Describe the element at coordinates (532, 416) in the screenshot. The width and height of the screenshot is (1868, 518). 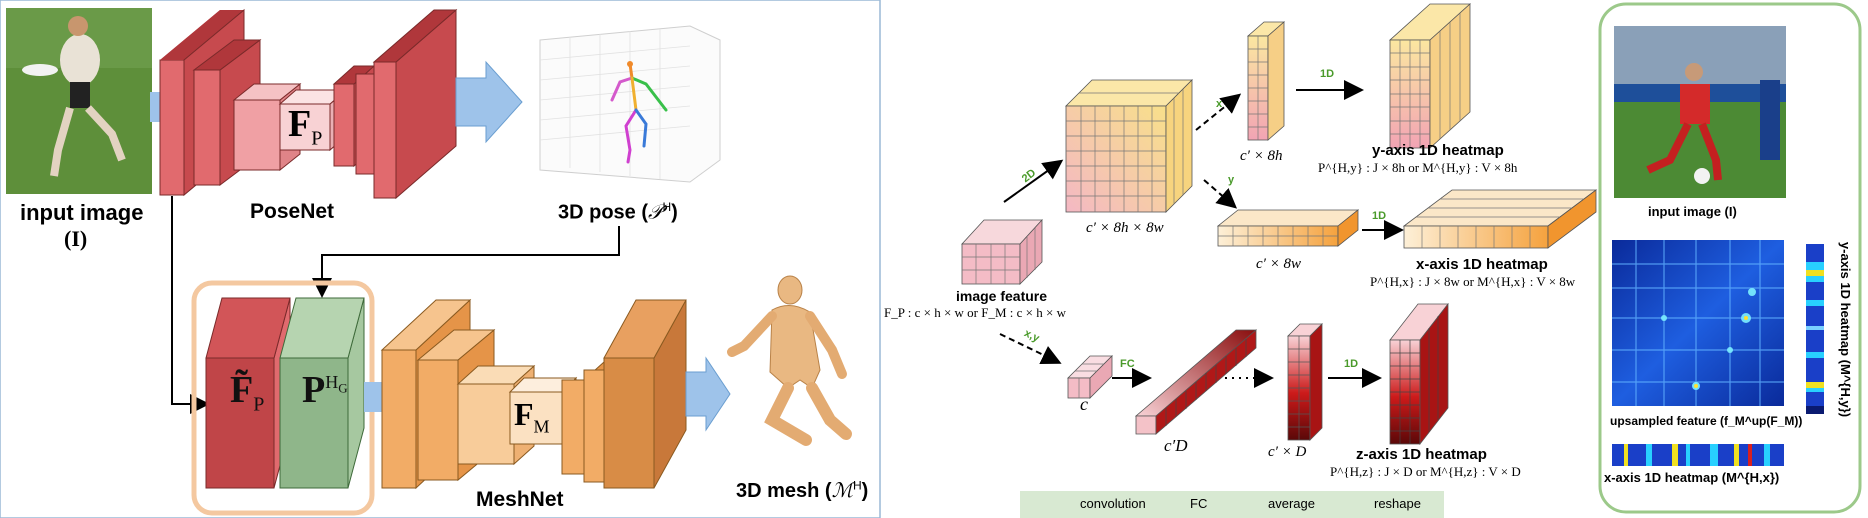
I see `fm-symbol: FM` at that location.